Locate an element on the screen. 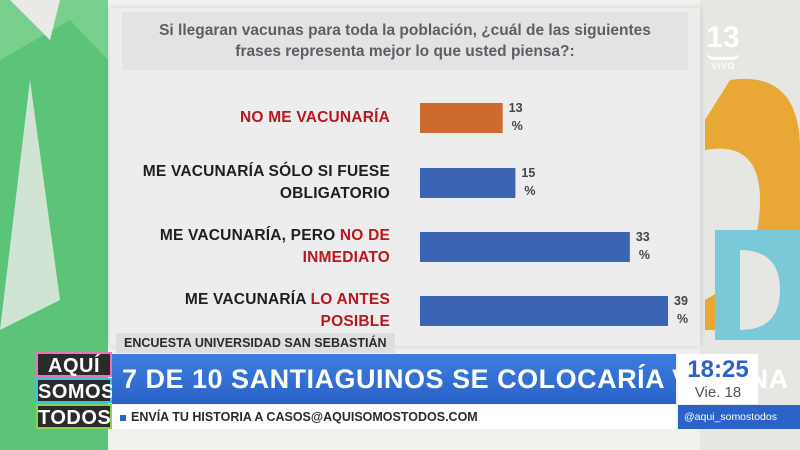 The width and height of the screenshot is (800, 450). value-label-4: 39% is located at coordinates (681, 310).